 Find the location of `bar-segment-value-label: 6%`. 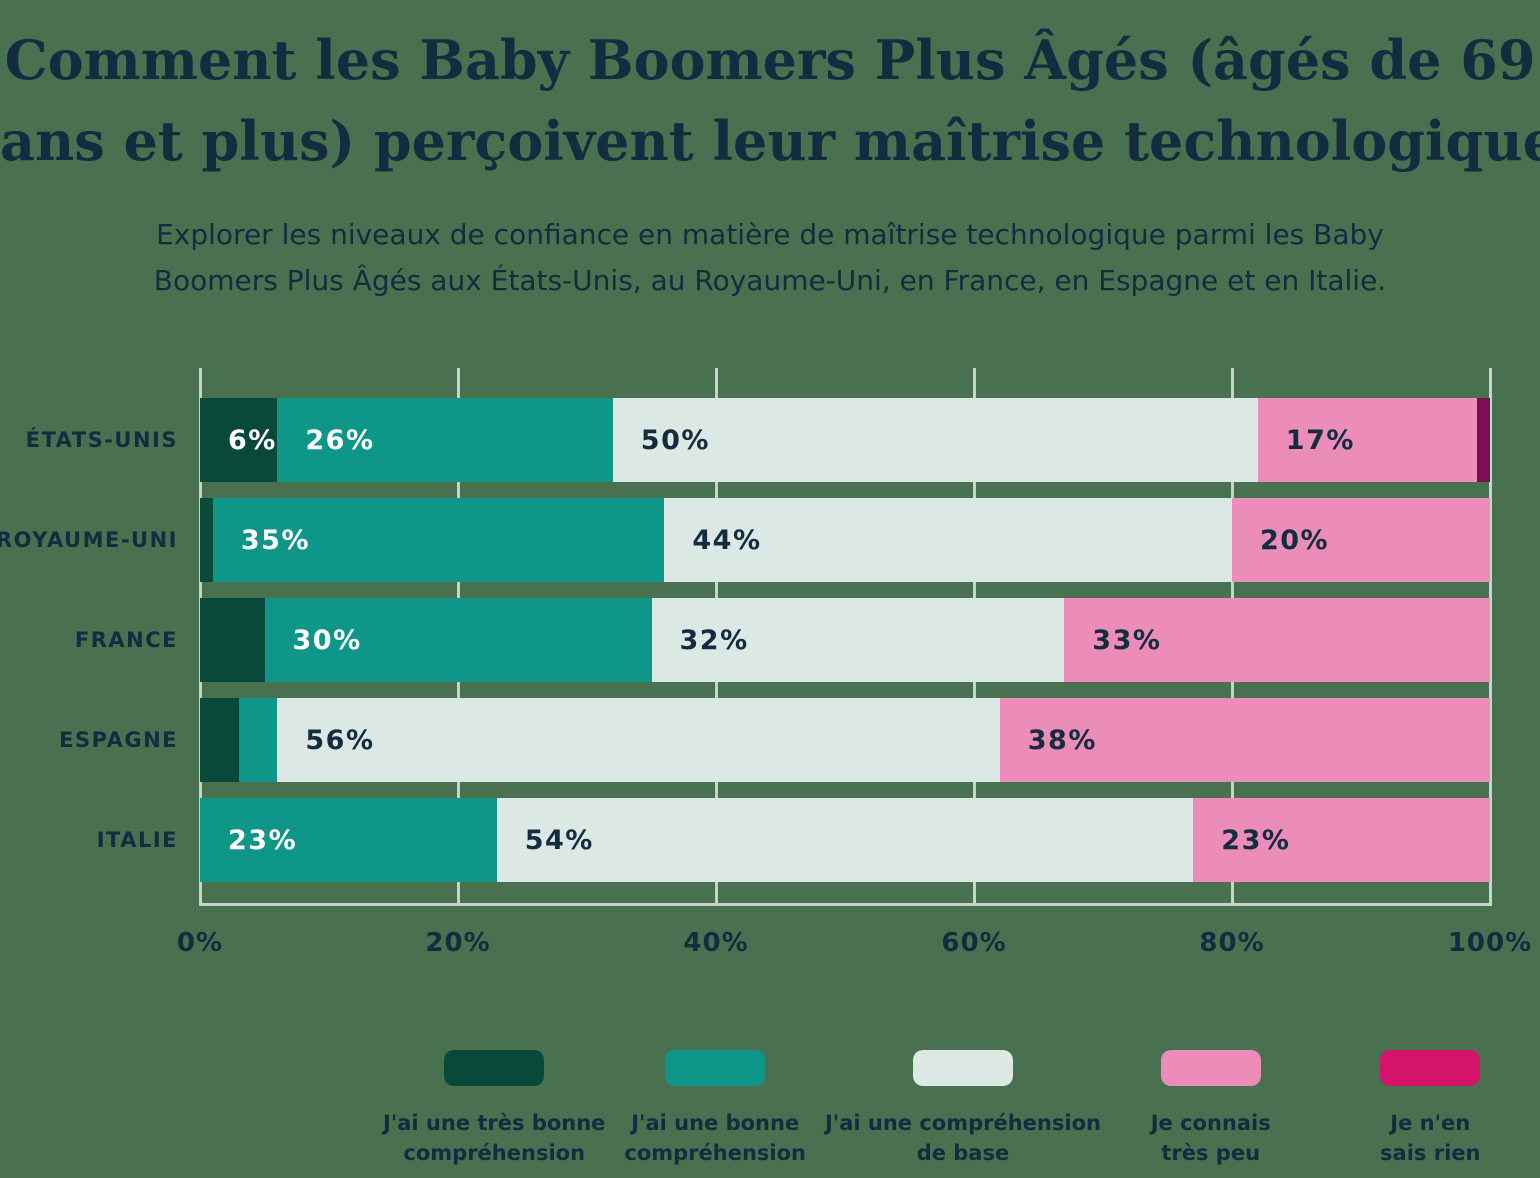

bar-segment-value-label: 6% is located at coordinates (252, 440).